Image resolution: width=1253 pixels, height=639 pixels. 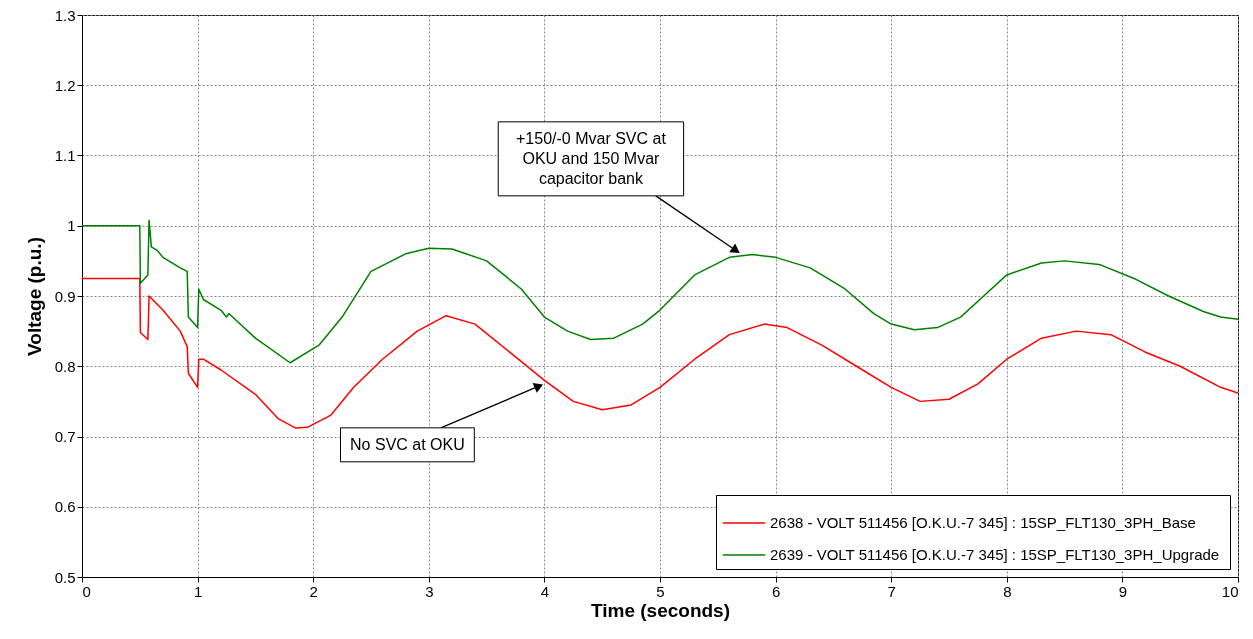 What do you see at coordinates (891, 591) in the screenshot?
I see `x-tick-label: 7` at bounding box center [891, 591].